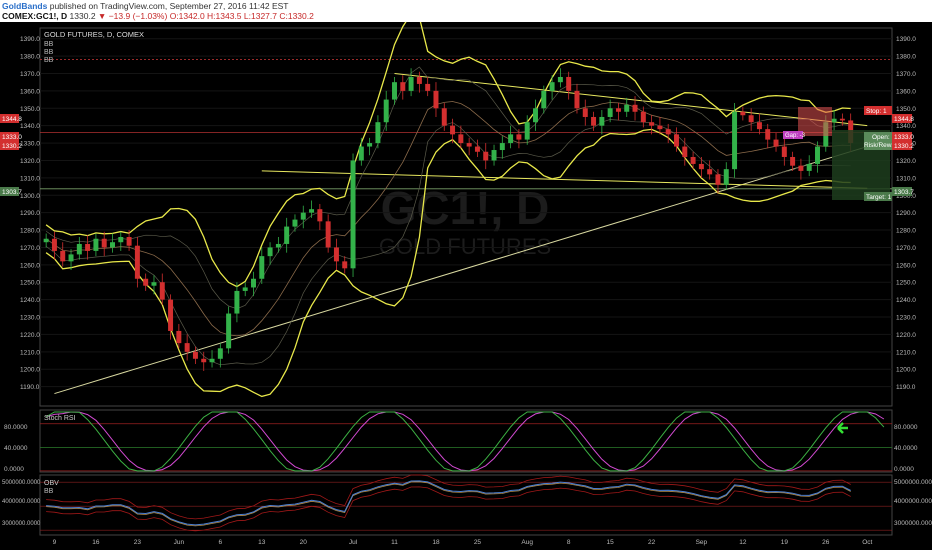  What do you see at coordinates (60, 418) in the screenshot?
I see `stoch-title: Stoch RSI` at bounding box center [60, 418].